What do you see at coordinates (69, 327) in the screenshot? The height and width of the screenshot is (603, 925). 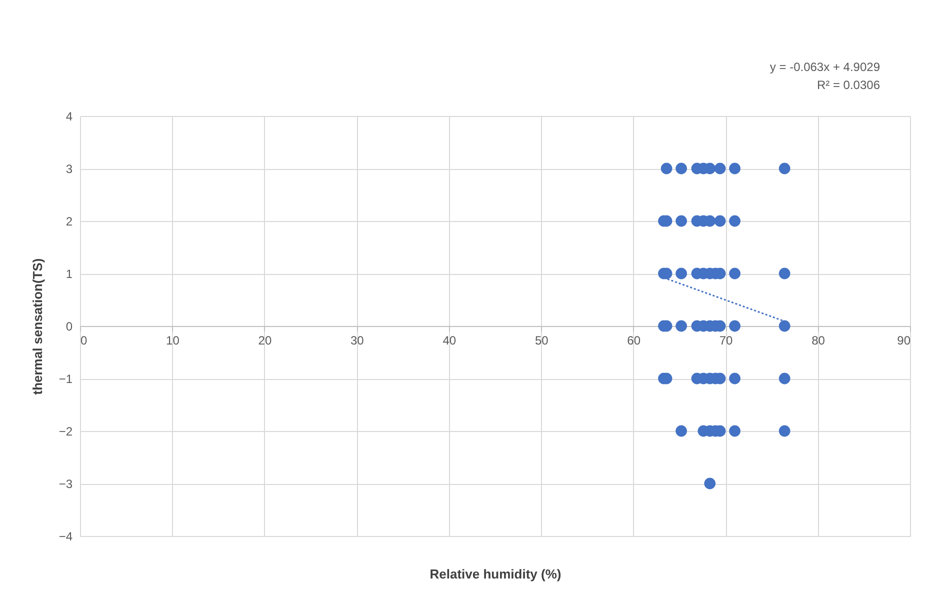 I see `y-tick-label: 0` at bounding box center [69, 327].